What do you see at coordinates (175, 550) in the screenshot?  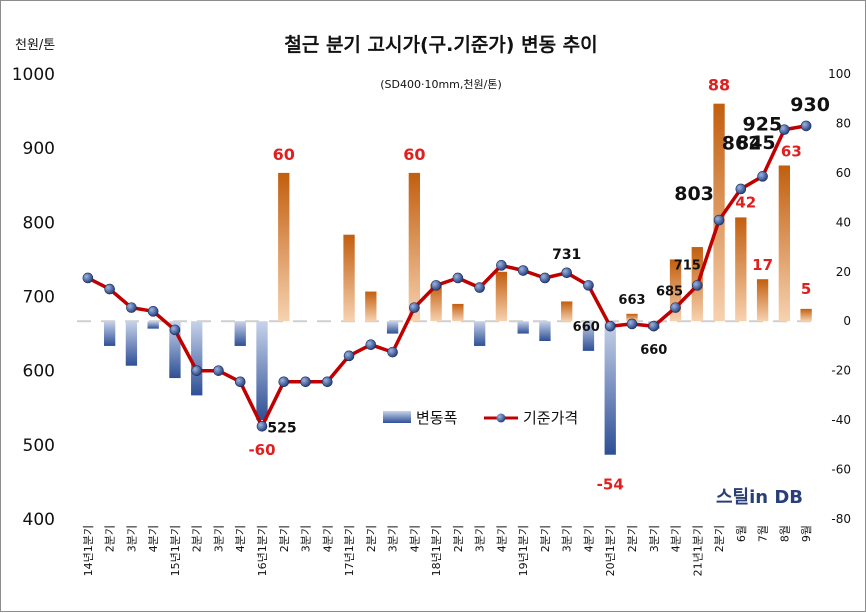 I see `x-tick-label: 15년1분기` at bounding box center [175, 550].